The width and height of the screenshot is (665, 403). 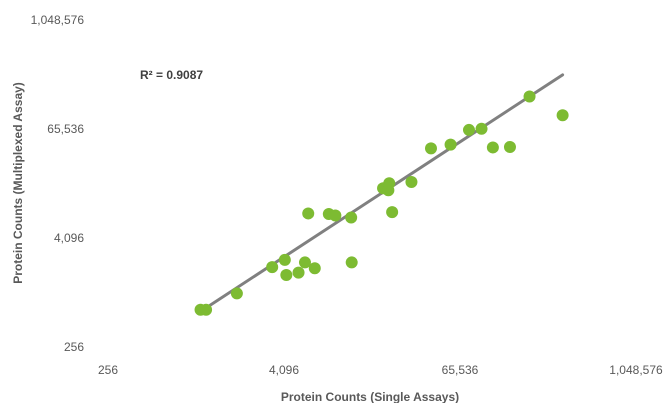 What do you see at coordinates (58, 20) in the screenshot?
I see `y-tick-label: 1,048,576` at bounding box center [58, 20].